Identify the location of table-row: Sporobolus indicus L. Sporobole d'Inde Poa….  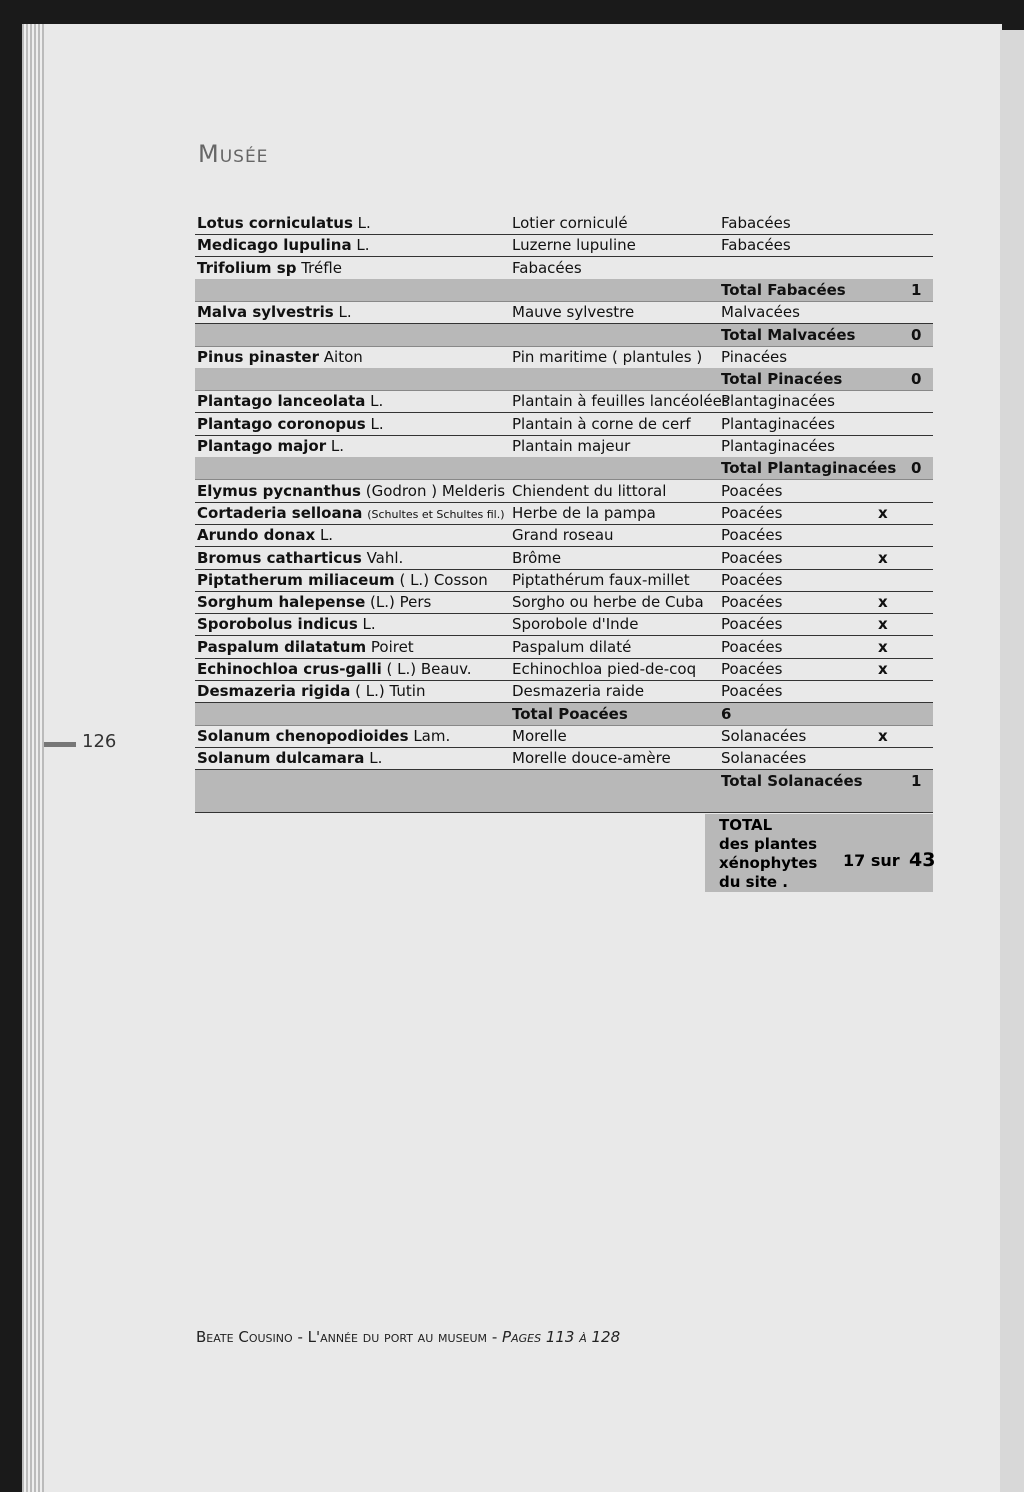
(564, 625).